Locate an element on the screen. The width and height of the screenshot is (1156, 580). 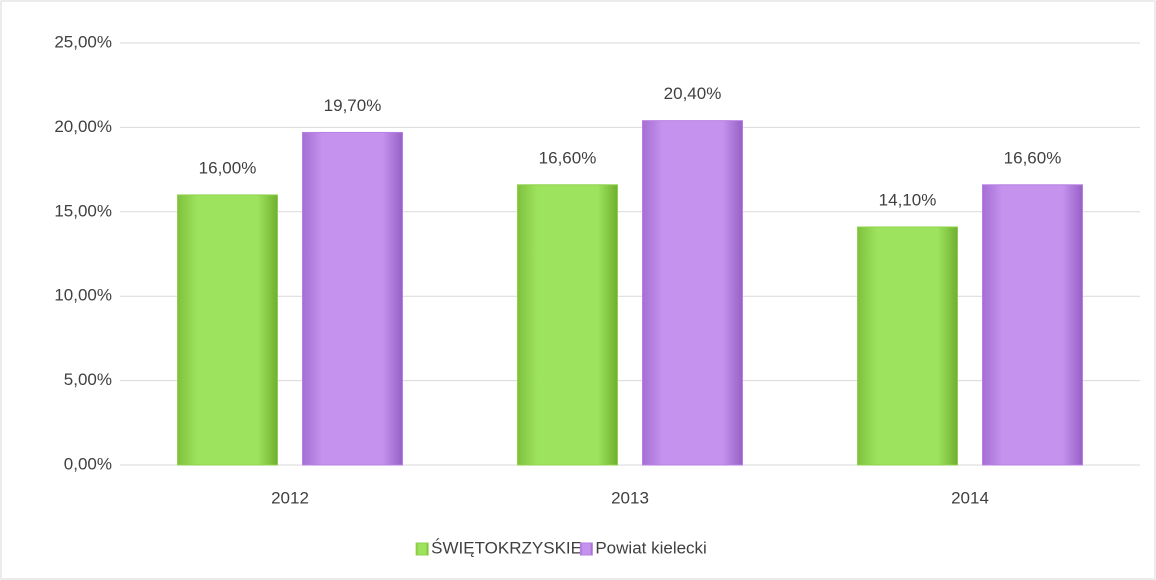
legend-label: ŚWIĘTOKRZYSKIE is located at coordinates (506, 547).